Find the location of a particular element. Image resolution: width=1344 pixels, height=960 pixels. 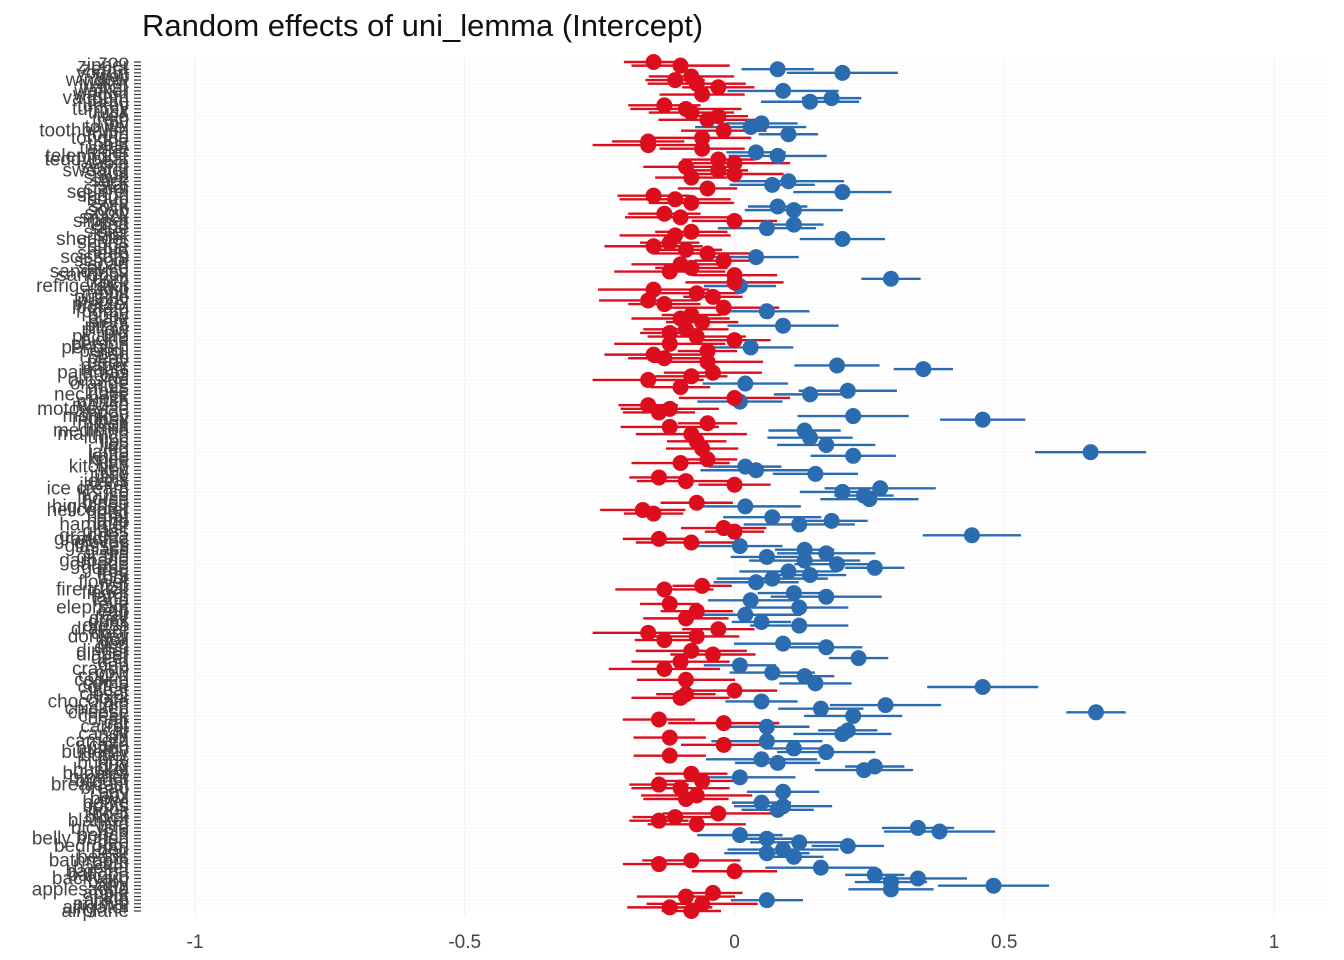

y-tick-label: bug is located at coordinates (113, 766).